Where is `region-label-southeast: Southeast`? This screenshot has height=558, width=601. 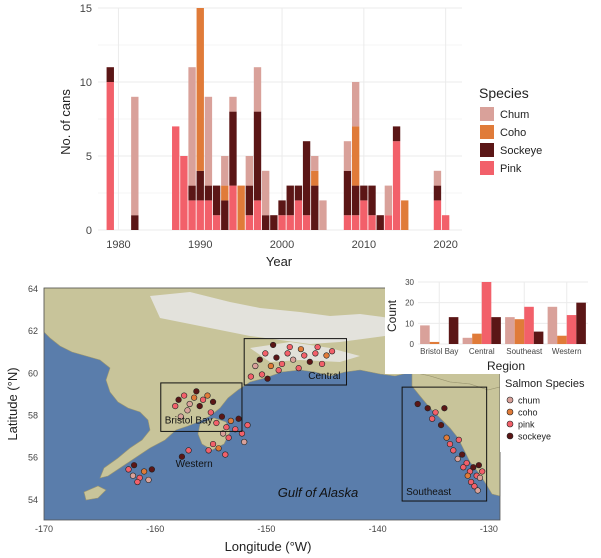 region-label-southeast: Southeast is located at coordinates (428, 492).